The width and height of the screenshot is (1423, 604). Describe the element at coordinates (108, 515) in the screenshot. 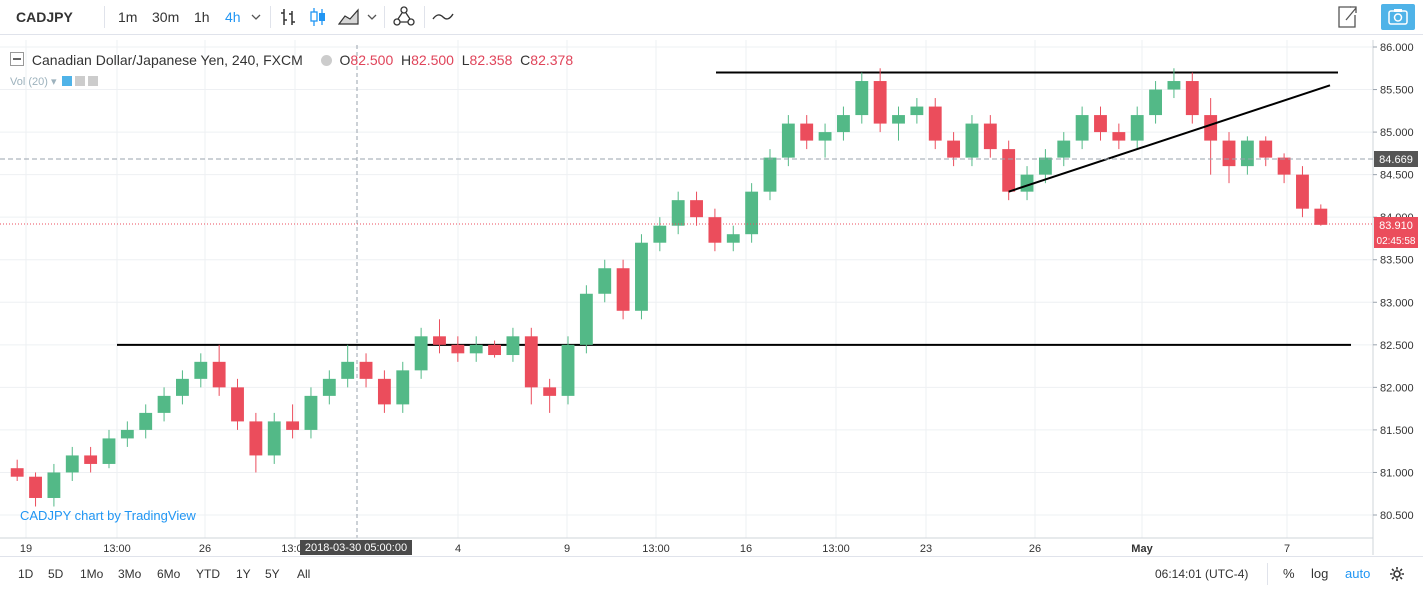

I see `tradingview-attribution: CADJPY chart by TradingView` at that location.